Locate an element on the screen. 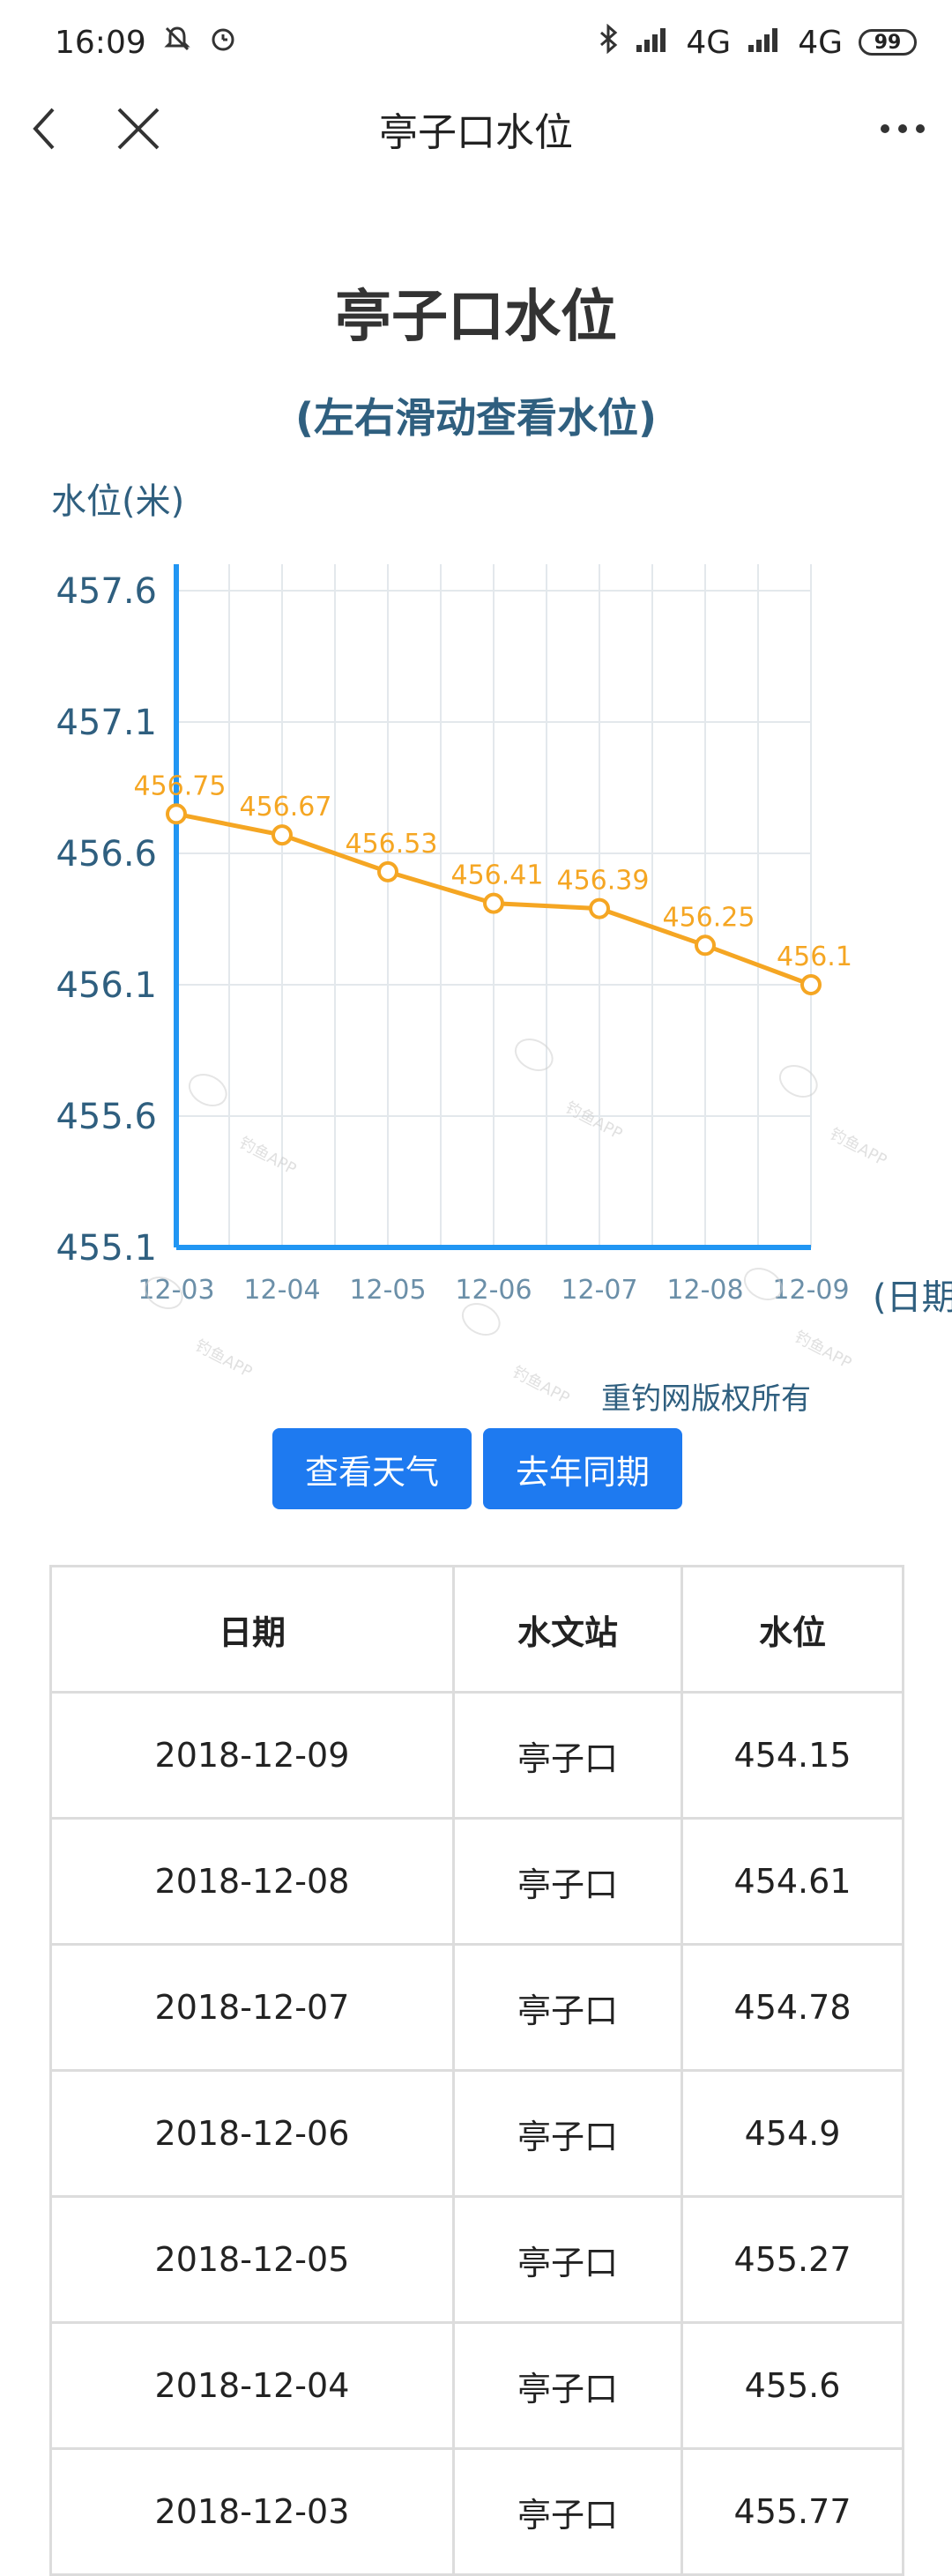 Image resolution: width=952 pixels, height=2576 pixels. y-tick-label: 457.6 is located at coordinates (106, 592).